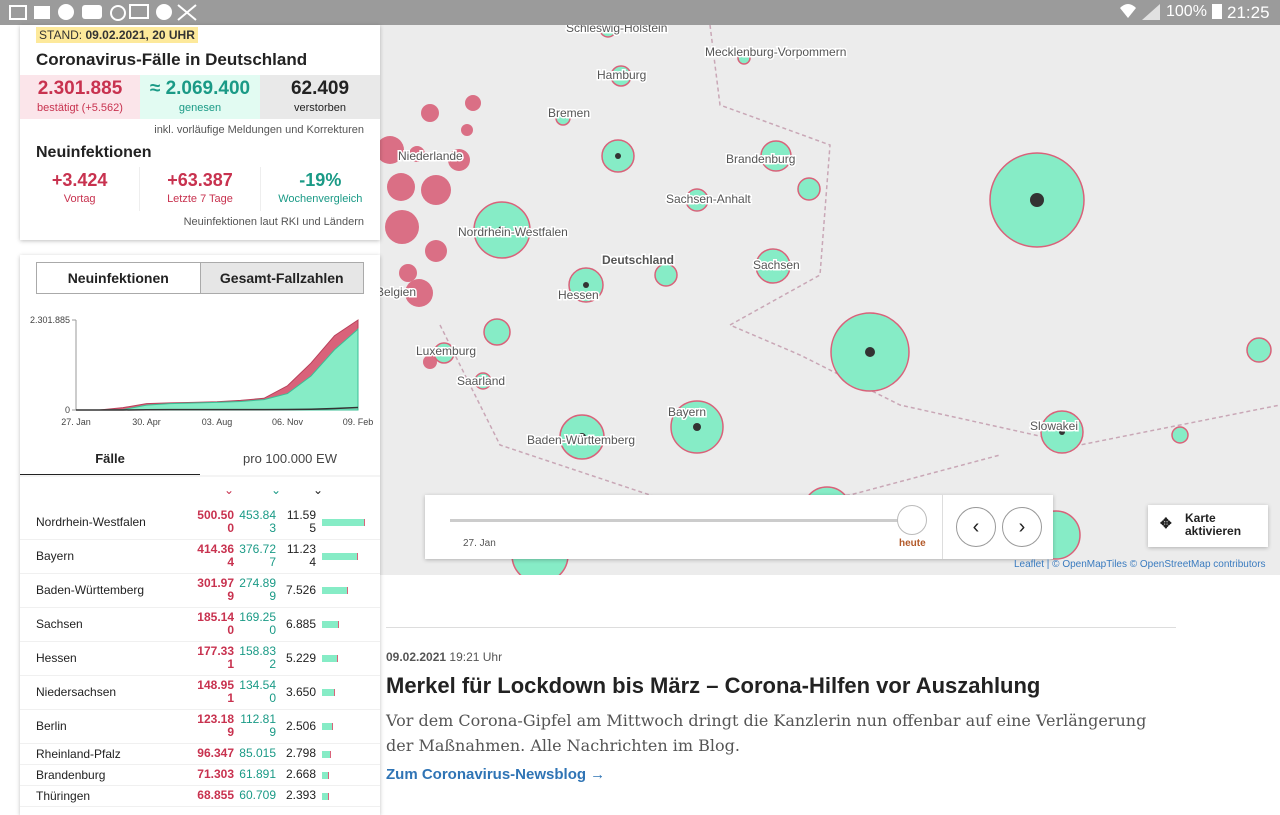 The image size is (1280, 815). I want to click on stand: STAND: 09.02.2021, 20 UHR, so click(117, 35).